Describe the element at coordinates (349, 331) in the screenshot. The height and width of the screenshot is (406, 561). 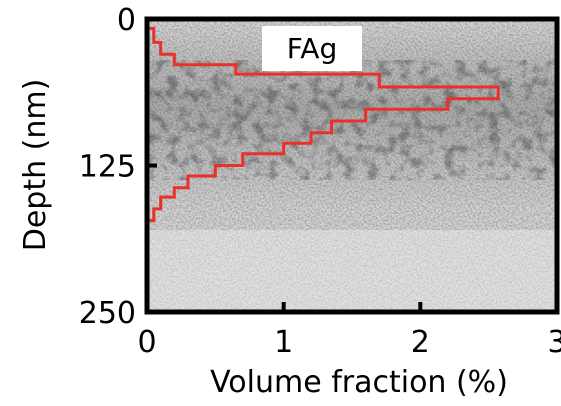
I see `x-axis-ticks: 0 1 2 3` at that location.